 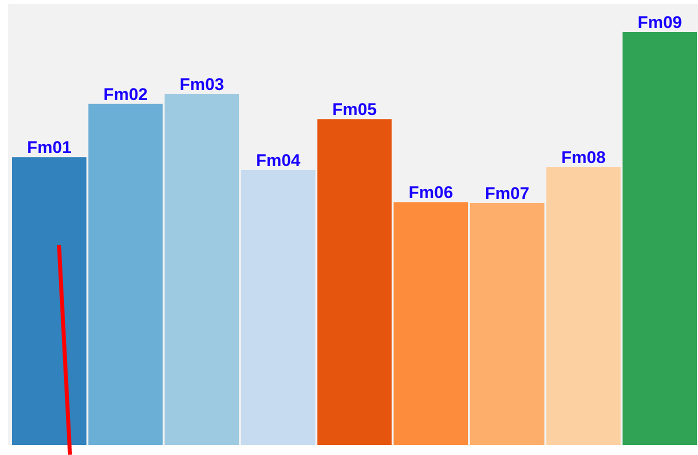 What do you see at coordinates (583, 158) in the screenshot?
I see `x-tick-label: Fm08` at bounding box center [583, 158].